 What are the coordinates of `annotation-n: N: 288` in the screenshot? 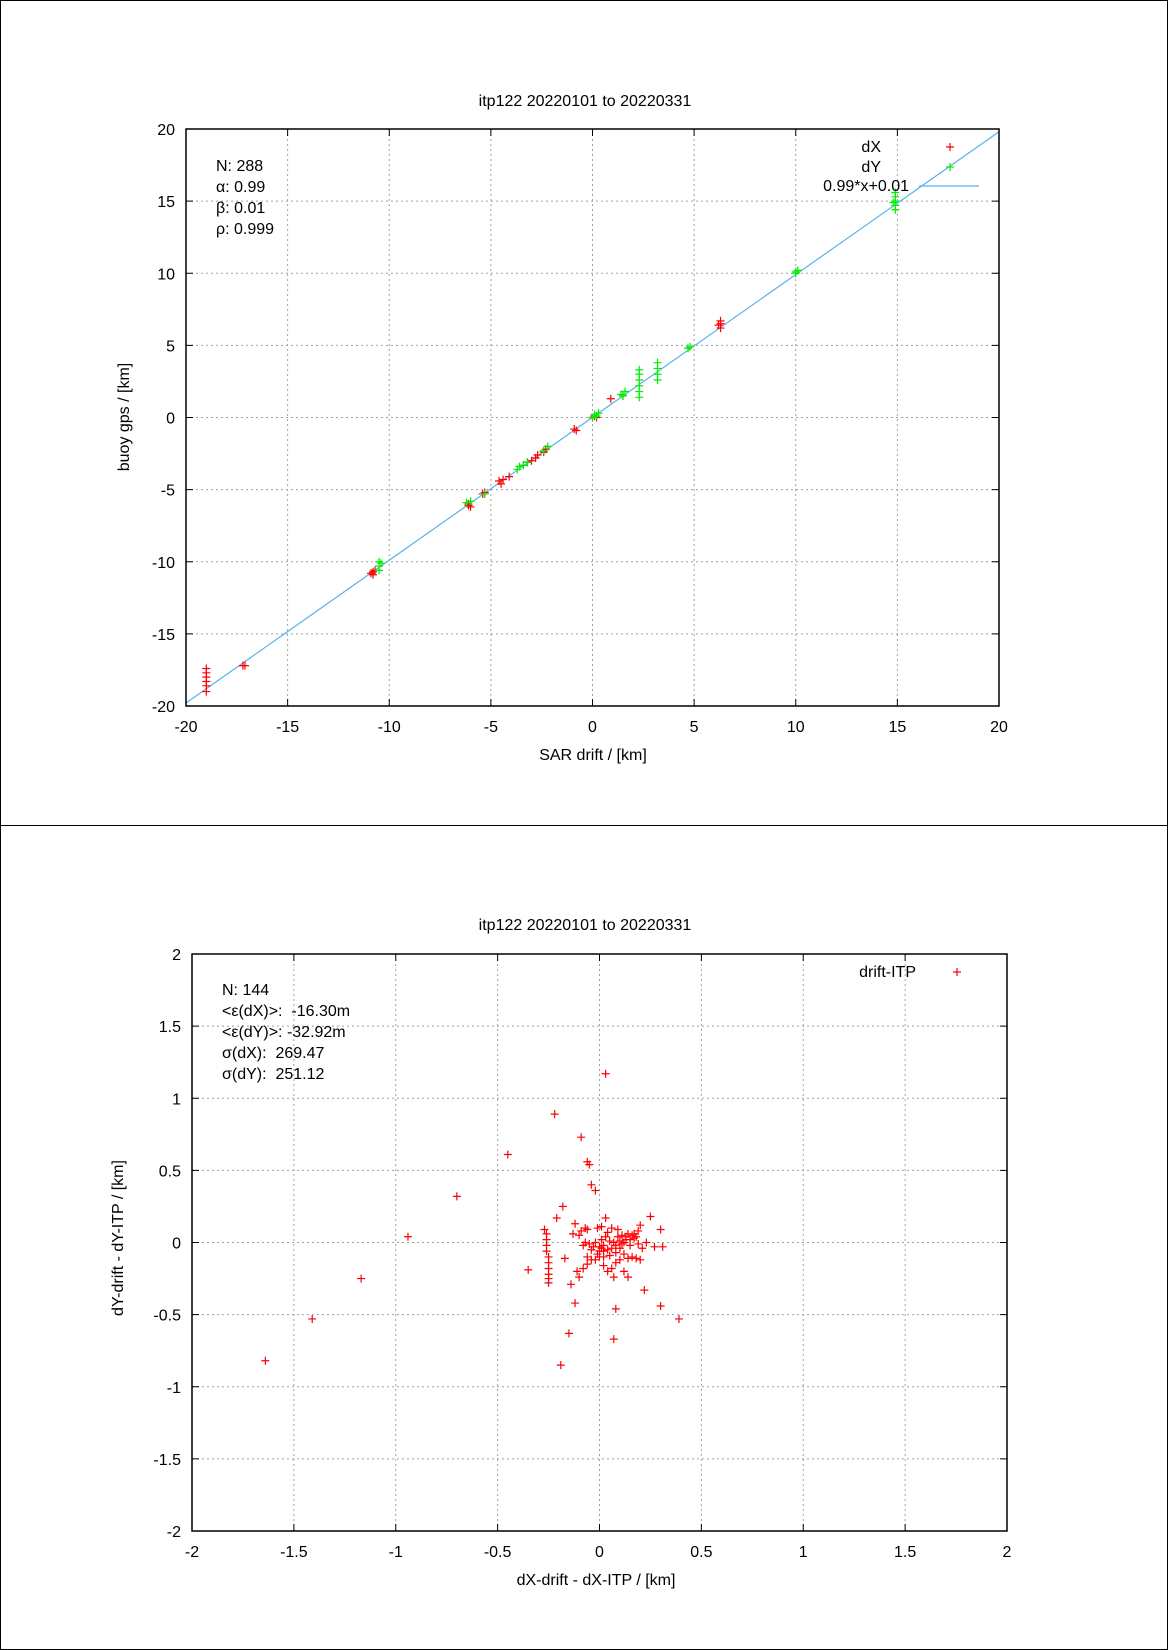 It's located at (239, 166).